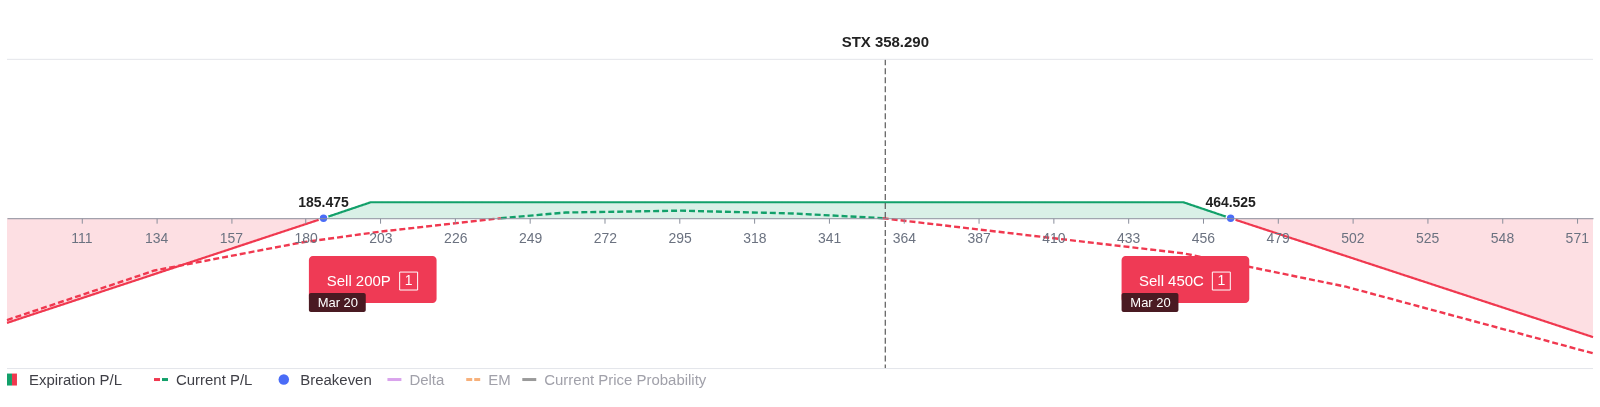 Image resolution: width=1600 pixels, height=407 pixels. Describe the element at coordinates (625, 379) in the screenshot. I see `legend-label: Current Price Probability` at that location.